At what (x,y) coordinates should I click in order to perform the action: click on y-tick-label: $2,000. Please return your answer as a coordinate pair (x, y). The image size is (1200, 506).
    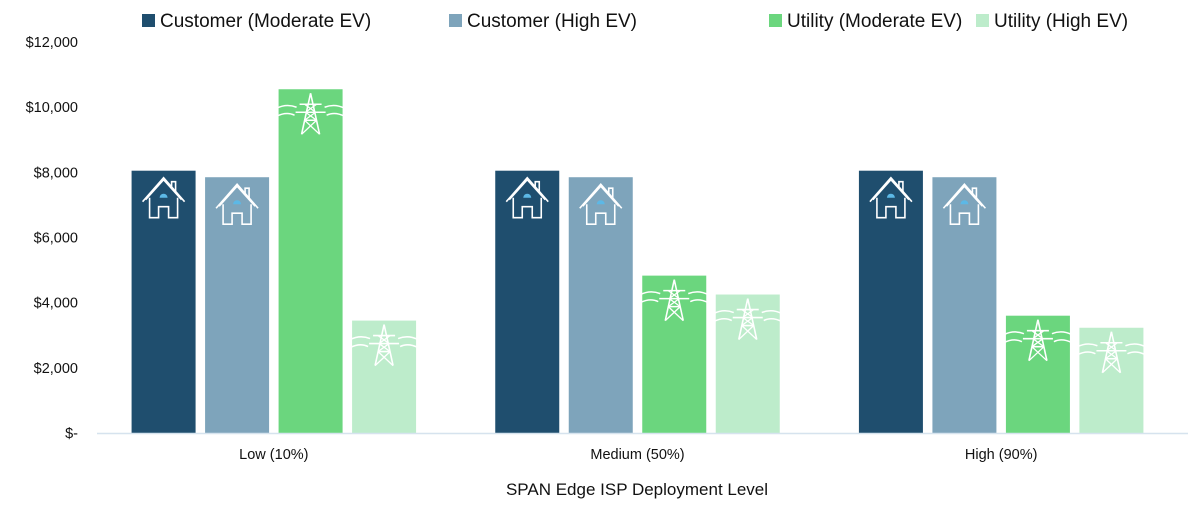
    Looking at the image, I should click on (56, 369).